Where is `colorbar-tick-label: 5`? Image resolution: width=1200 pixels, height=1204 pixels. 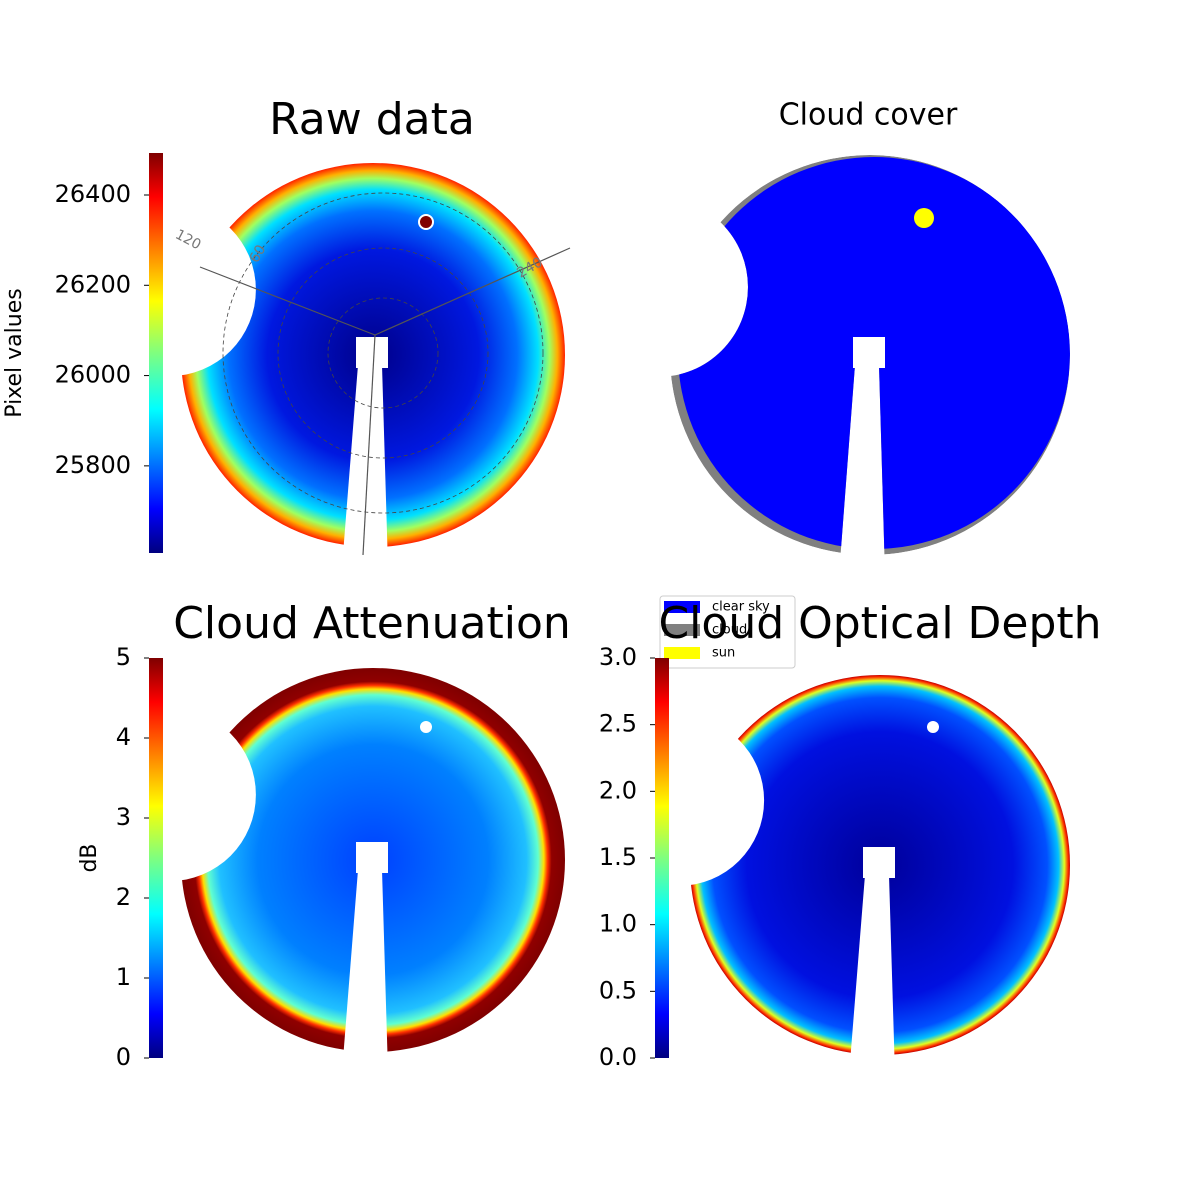
colorbar-tick-label: 5 is located at coordinates (123, 657).